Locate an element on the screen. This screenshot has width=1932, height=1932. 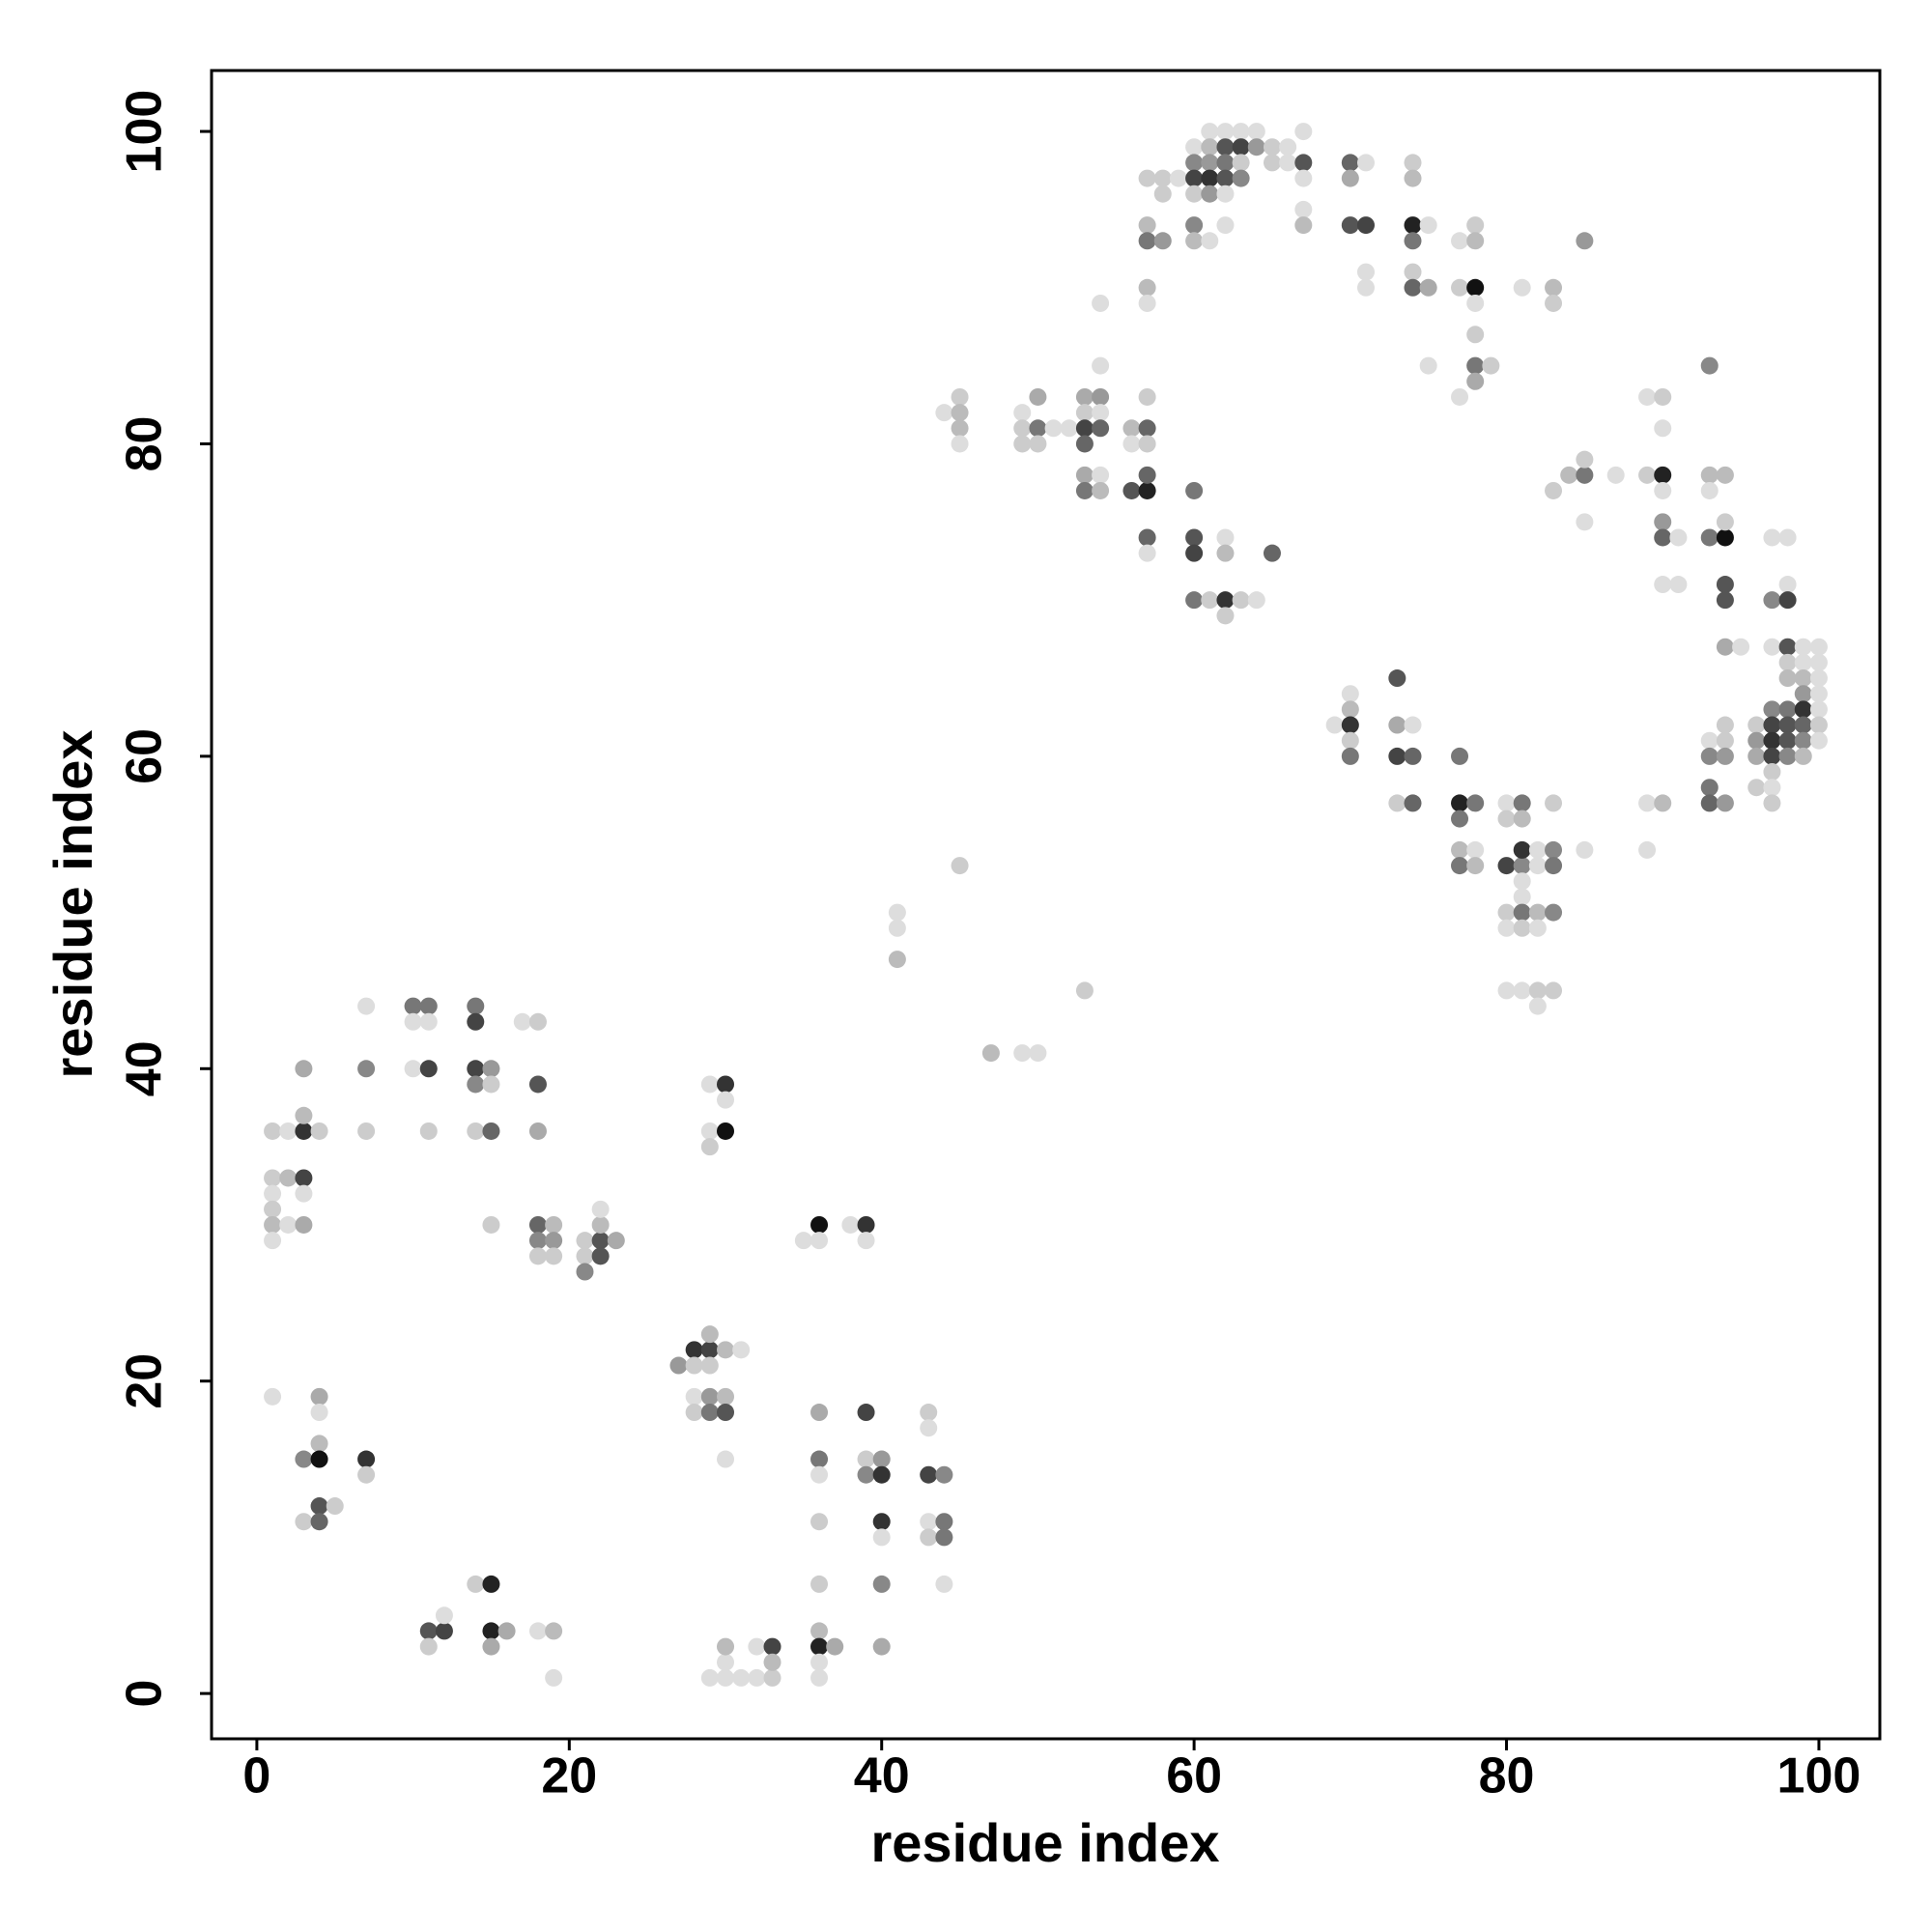
x-tick-label: 40 is located at coordinates (882, 1776).